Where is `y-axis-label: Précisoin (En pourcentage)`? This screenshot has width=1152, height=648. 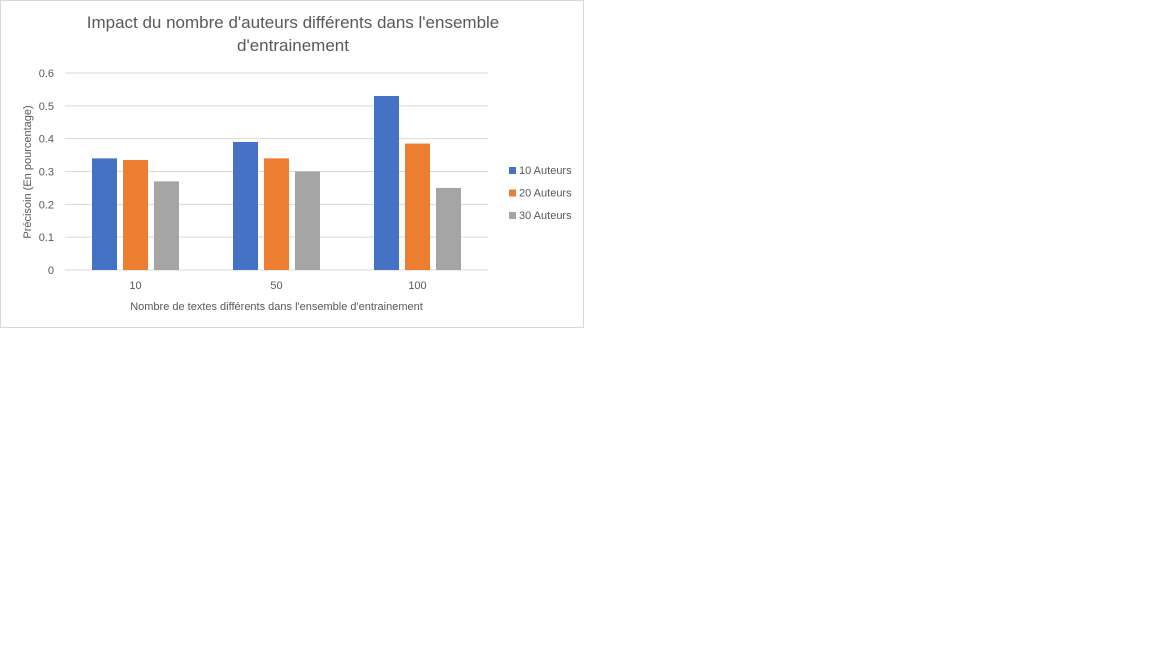 y-axis-label: Précisoin (En pourcentage) is located at coordinates (28, 171).